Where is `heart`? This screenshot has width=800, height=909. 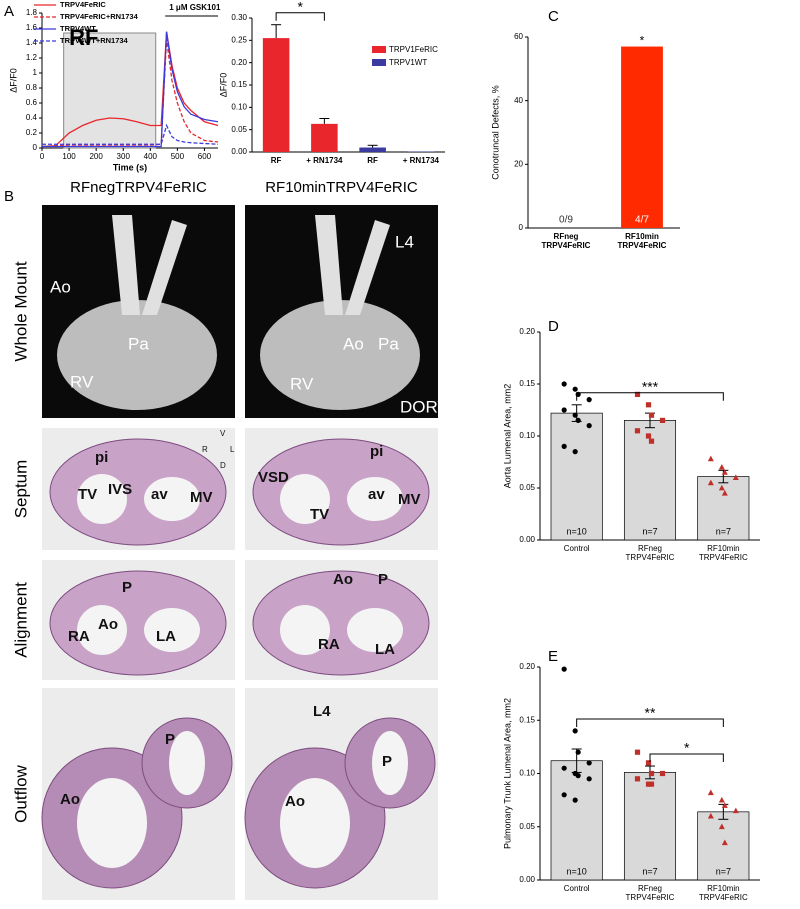
heart is located at coordinates (340, 355).